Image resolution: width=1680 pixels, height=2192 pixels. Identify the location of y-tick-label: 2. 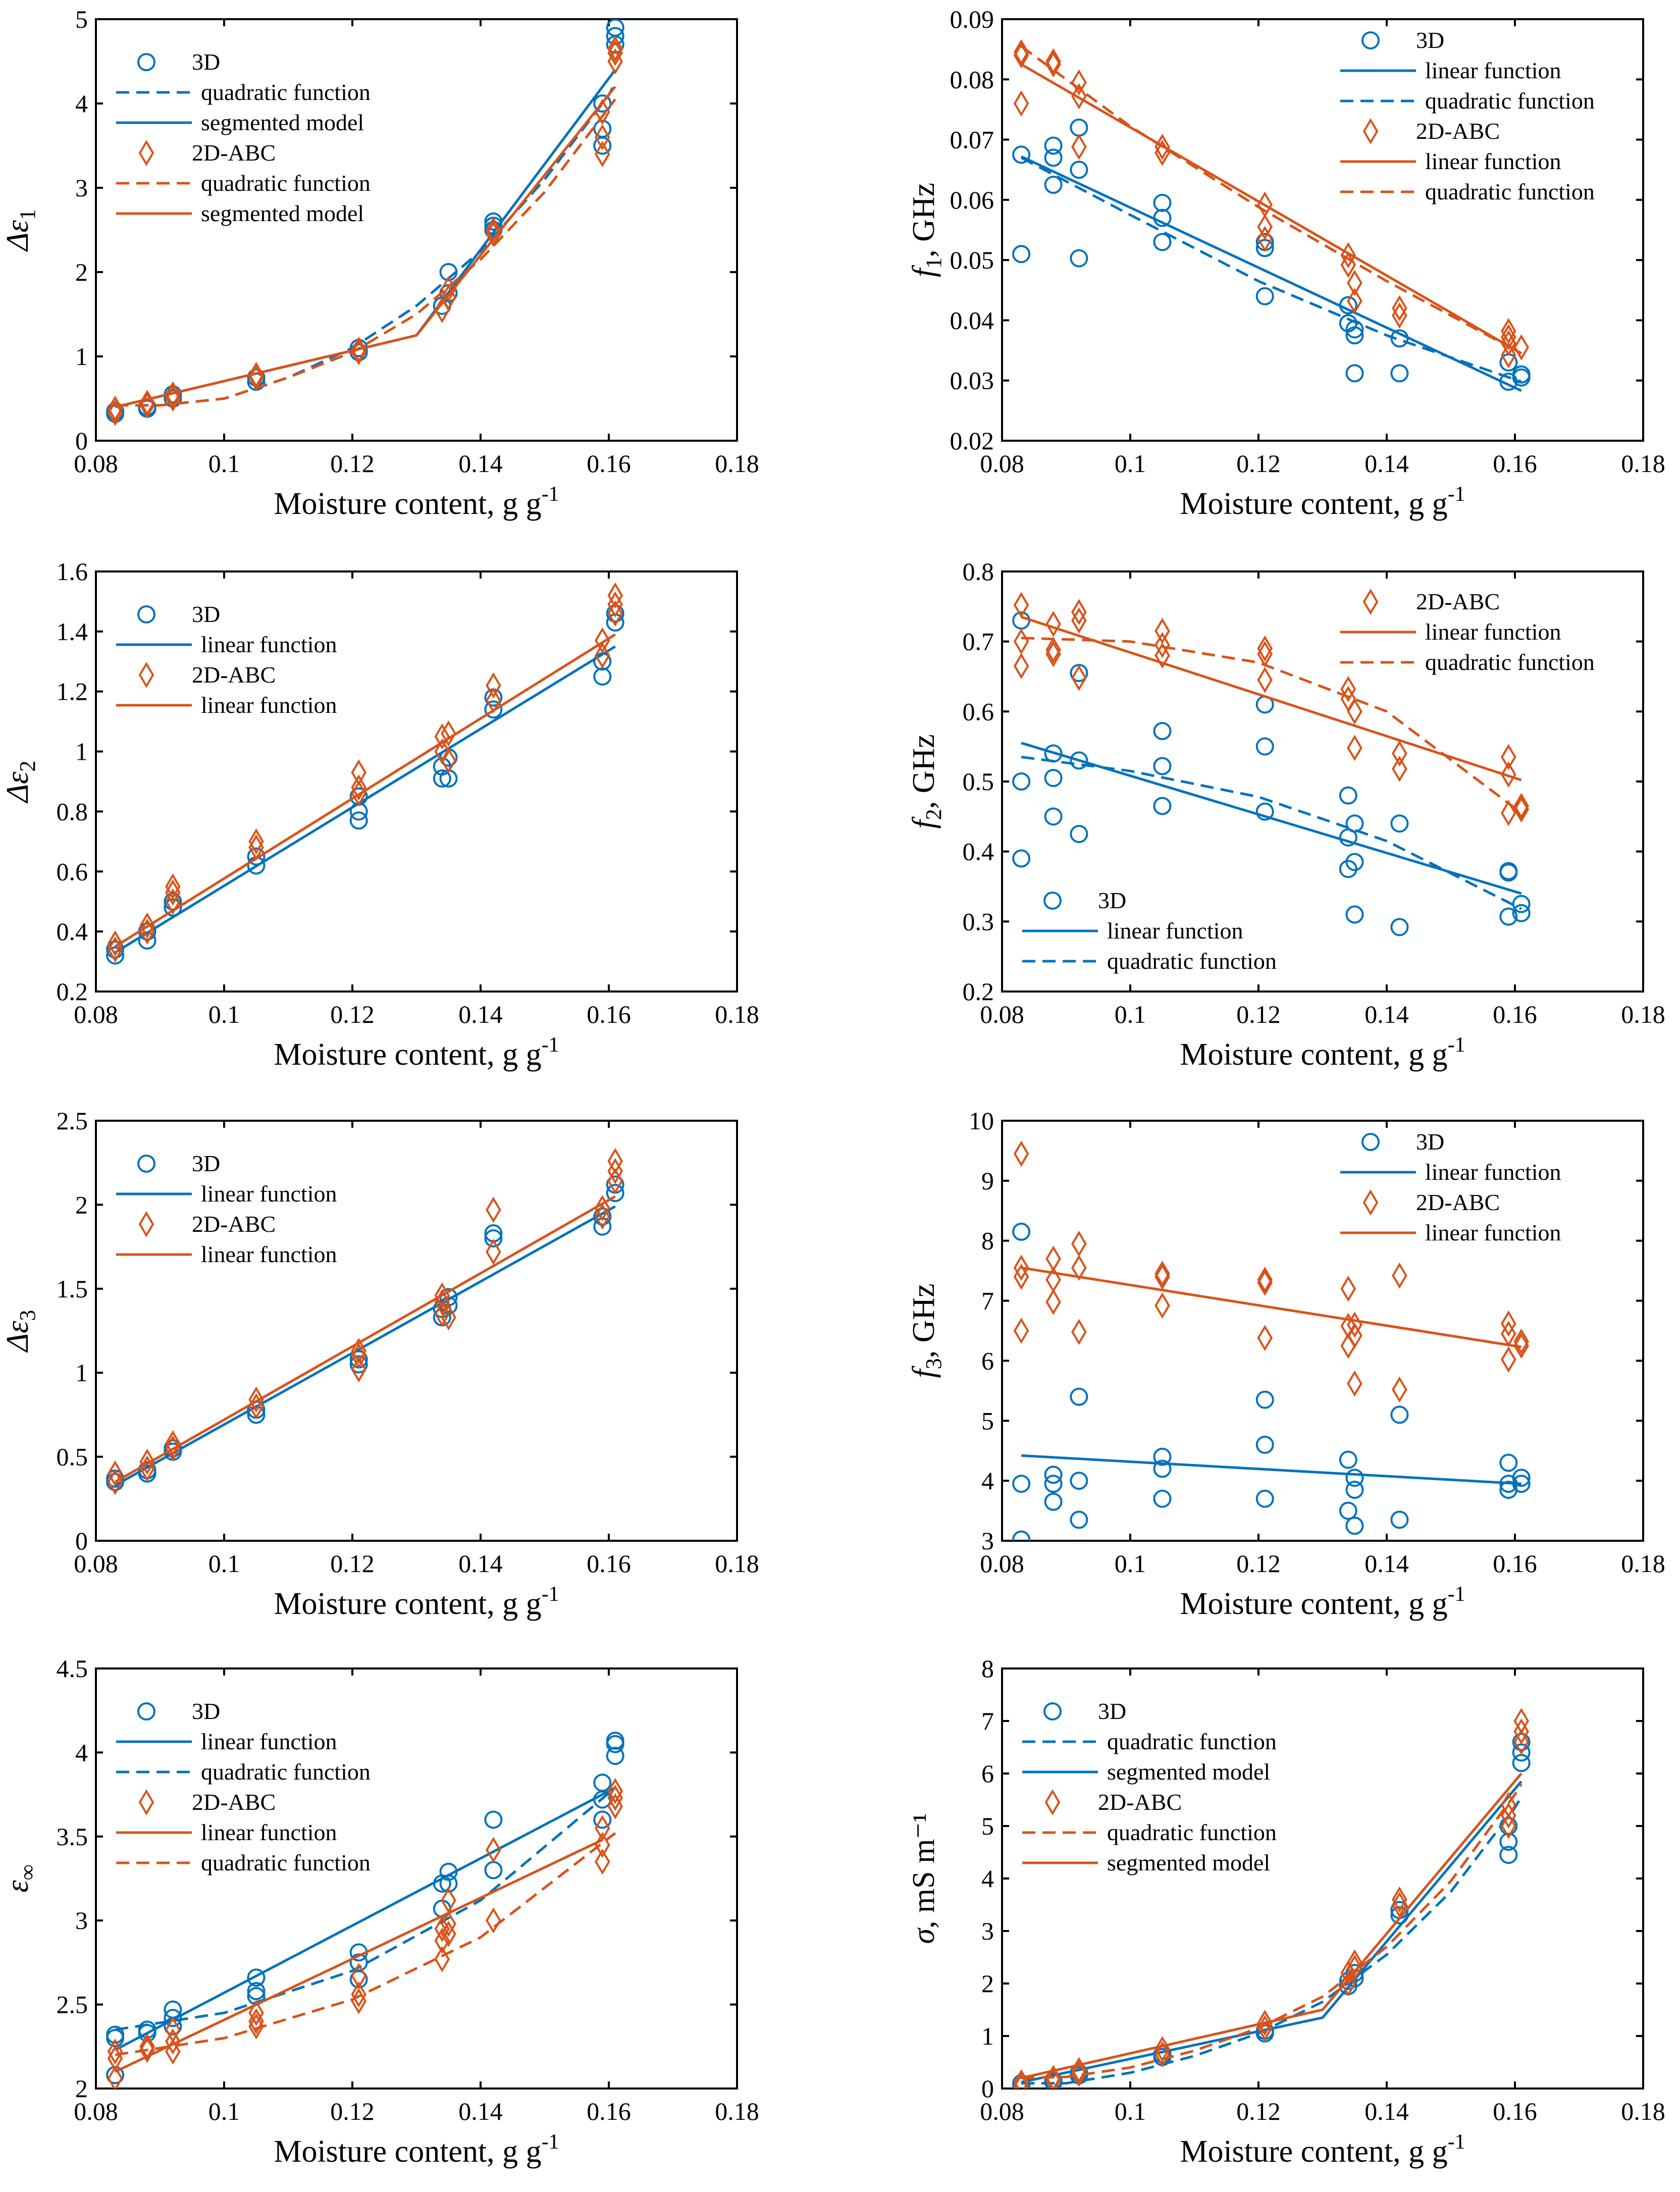
(81, 2088).